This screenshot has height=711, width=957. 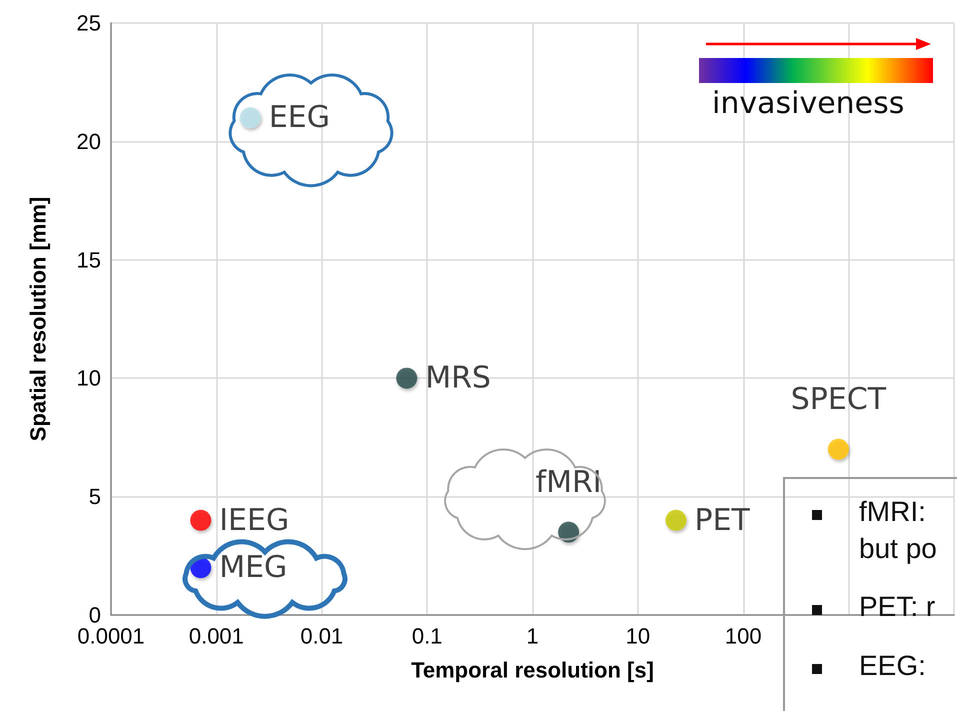 I want to click on x-tick-label: 0.1, so click(x=427, y=636).